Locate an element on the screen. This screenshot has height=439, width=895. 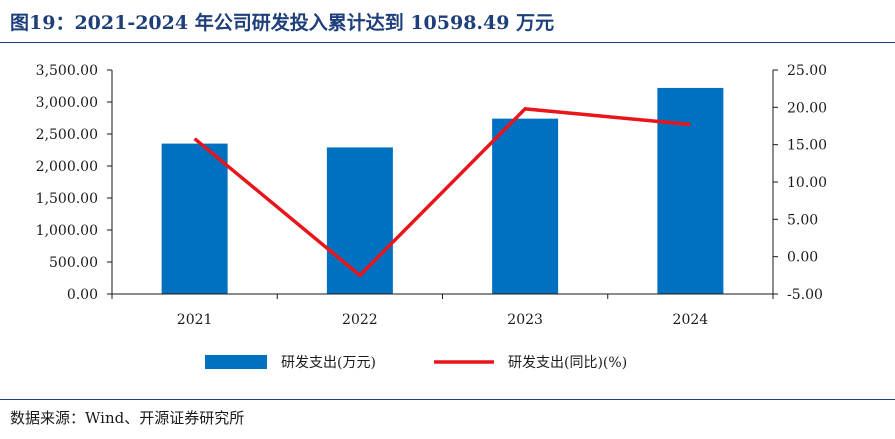
figure-title: 图19：2021-2024 年公司研发投入累计达到 10598.49 万元 is located at coordinates (282, 23).